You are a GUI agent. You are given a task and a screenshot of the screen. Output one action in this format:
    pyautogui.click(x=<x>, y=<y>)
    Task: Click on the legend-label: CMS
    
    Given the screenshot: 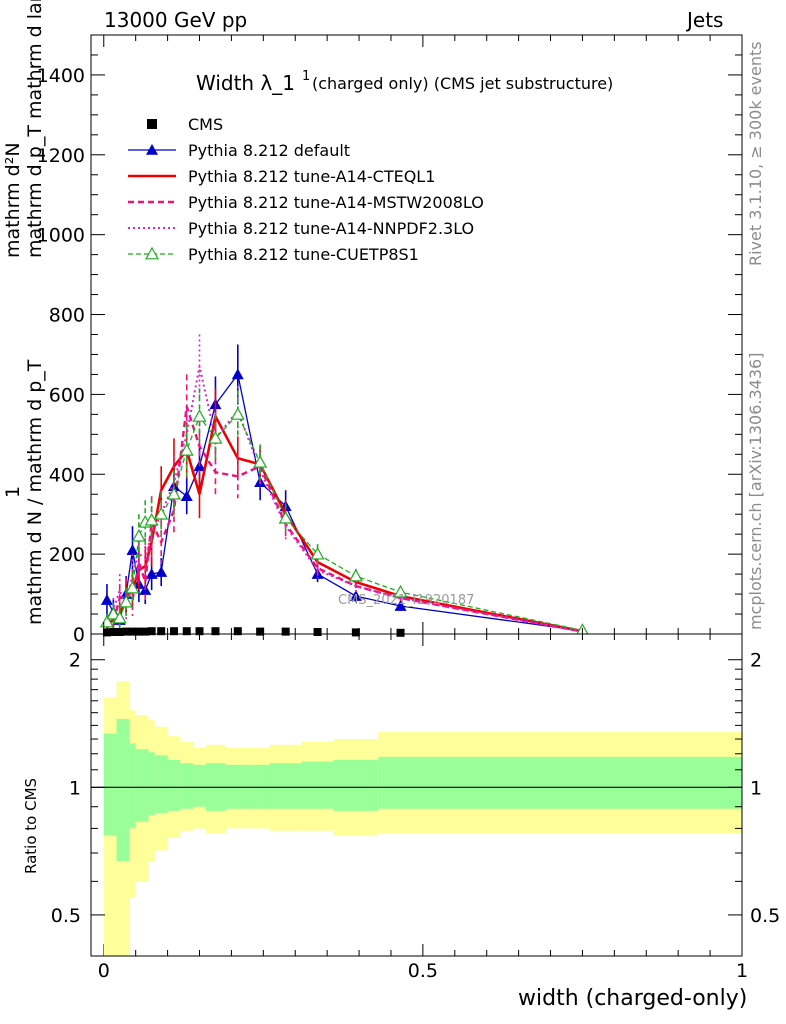 What is the action you would take?
    pyautogui.click(x=205, y=124)
    